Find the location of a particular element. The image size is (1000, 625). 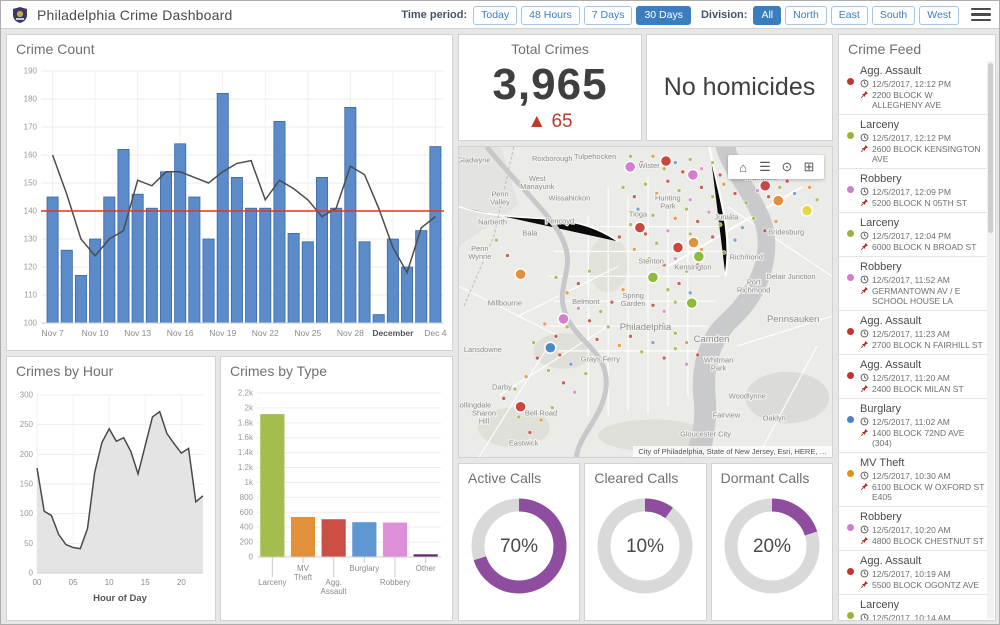

division-button-all: All is located at coordinates (767, 15).